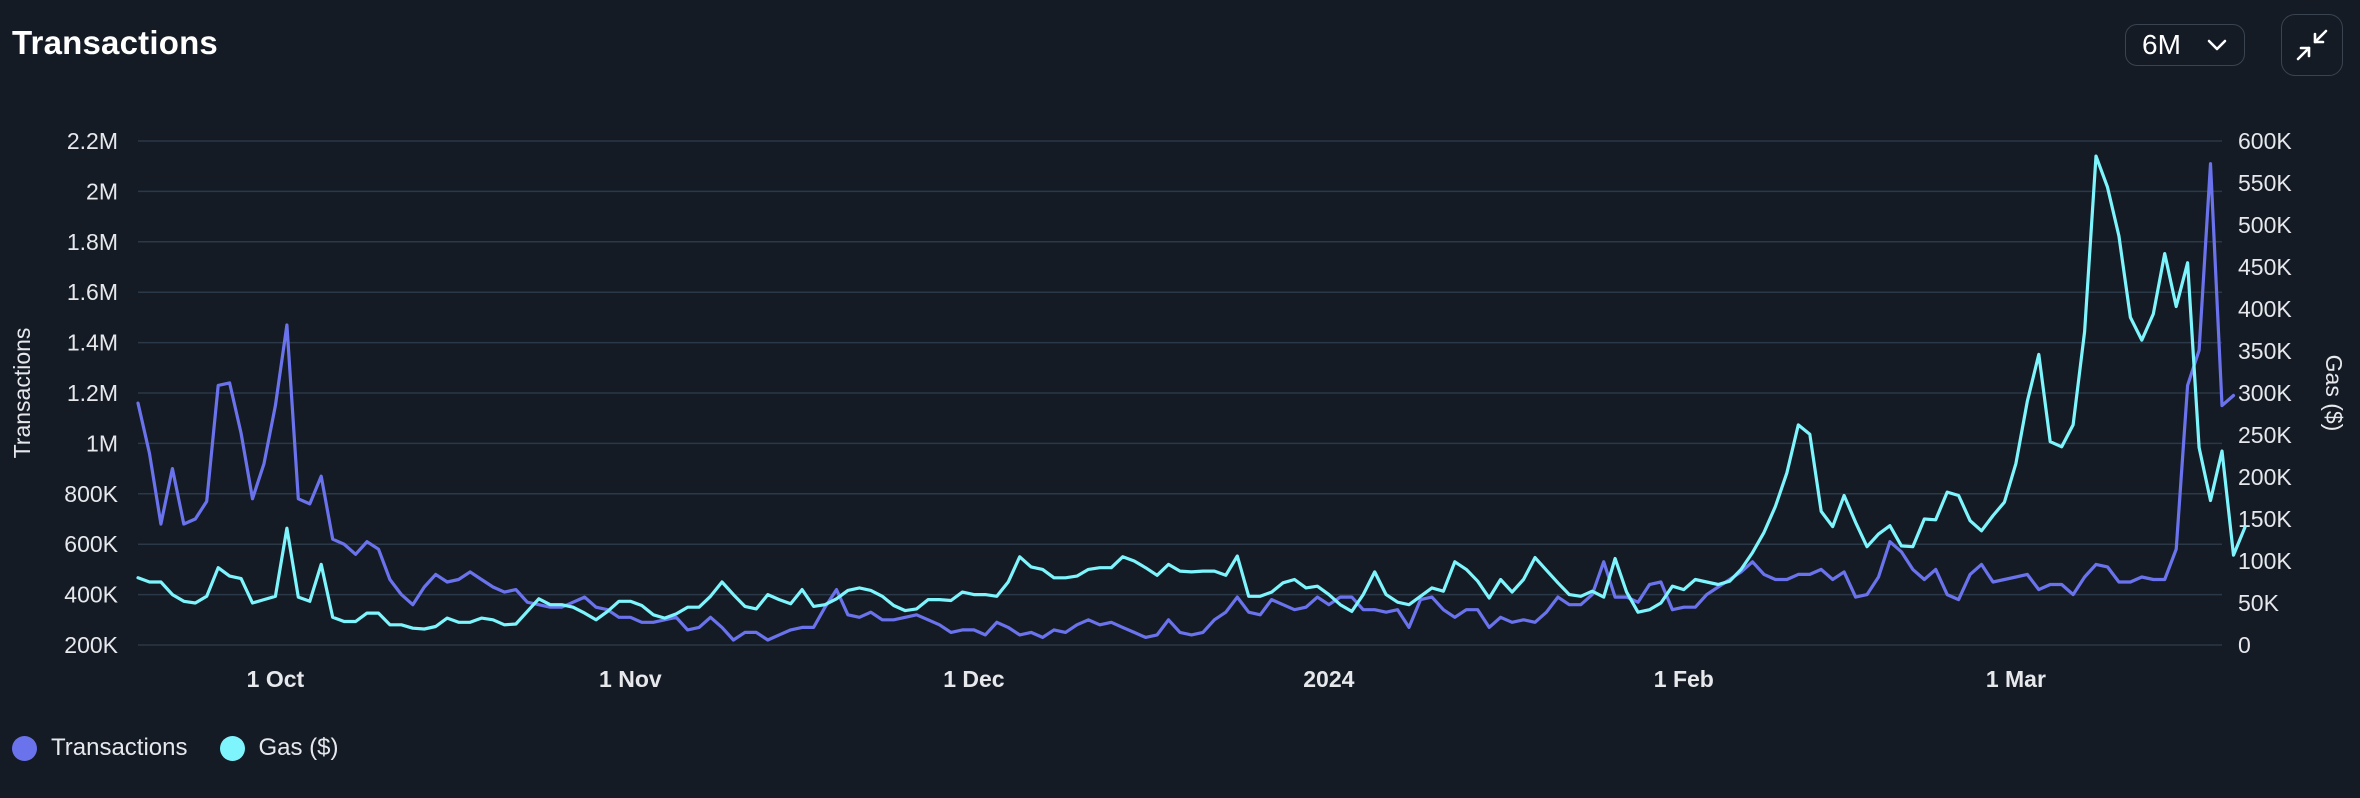  I want to click on legend: Transactions Gas ($), so click(191, 748).